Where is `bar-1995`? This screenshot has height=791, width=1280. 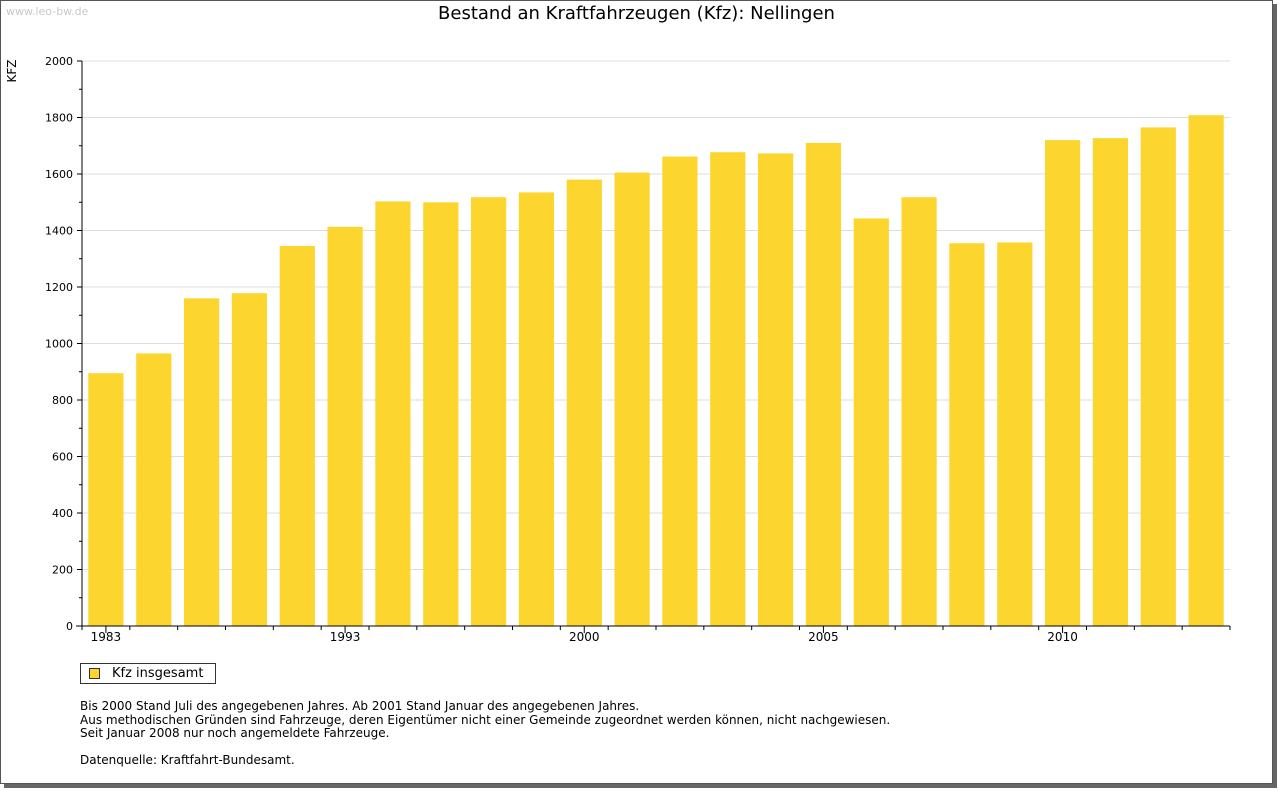
bar-1995 is located at coordinates (680, 391).